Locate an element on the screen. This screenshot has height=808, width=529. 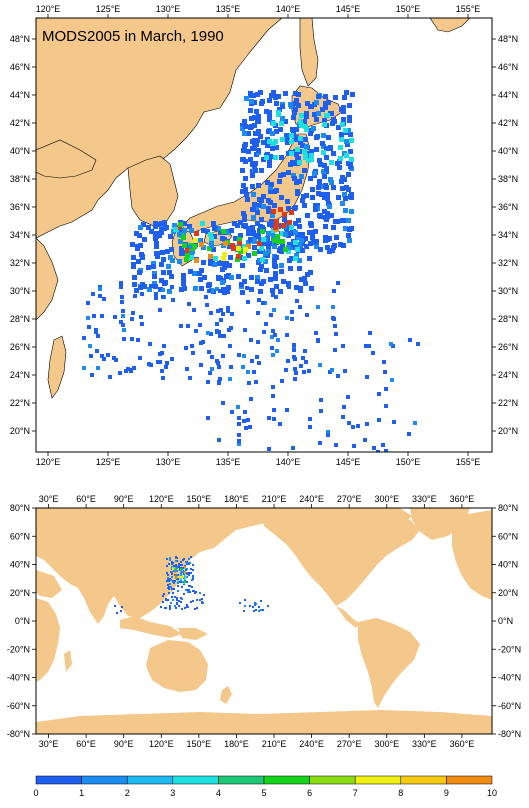
global-lat-label-right: 80°N is located at coordinates (508, 508).